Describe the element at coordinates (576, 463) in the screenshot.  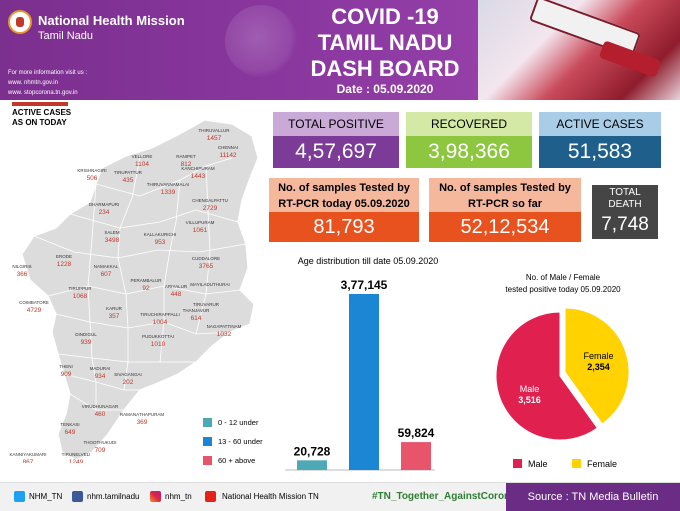
I see `legend-swatch-female` at that location.